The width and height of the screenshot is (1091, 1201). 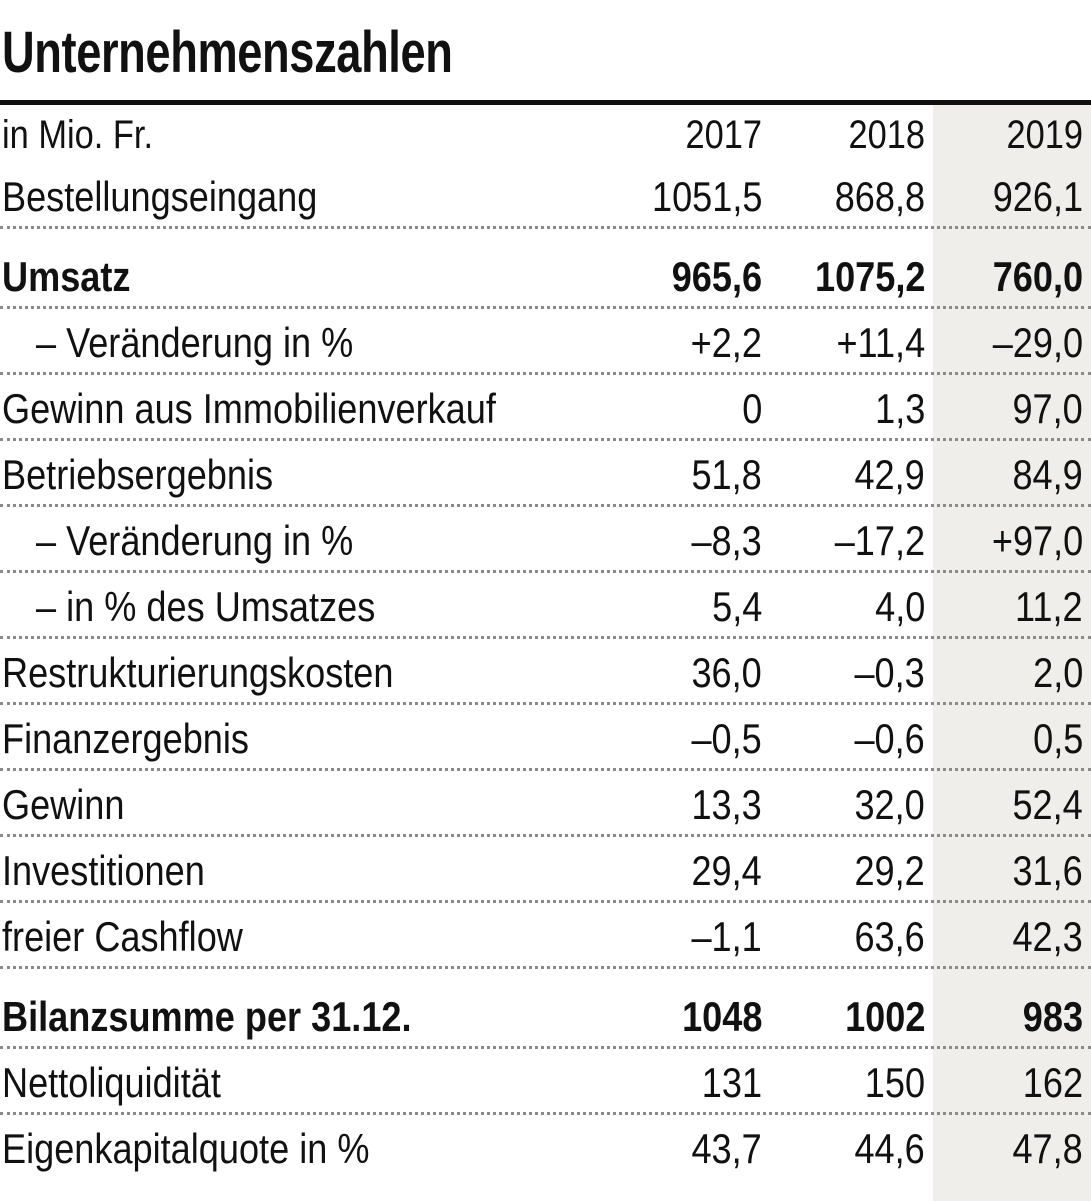 I want to click on value-2018: 32,0, so click(x=889, y=804).